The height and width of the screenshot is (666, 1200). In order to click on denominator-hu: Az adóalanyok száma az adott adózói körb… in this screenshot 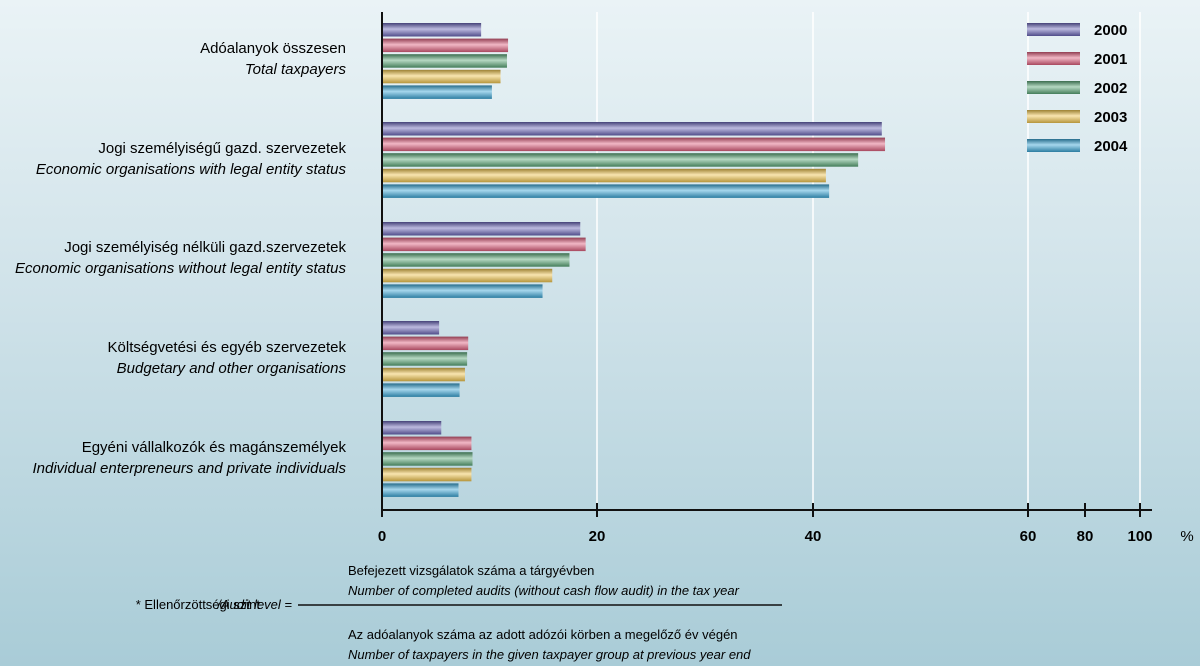, I will do `click(543, 634)`.